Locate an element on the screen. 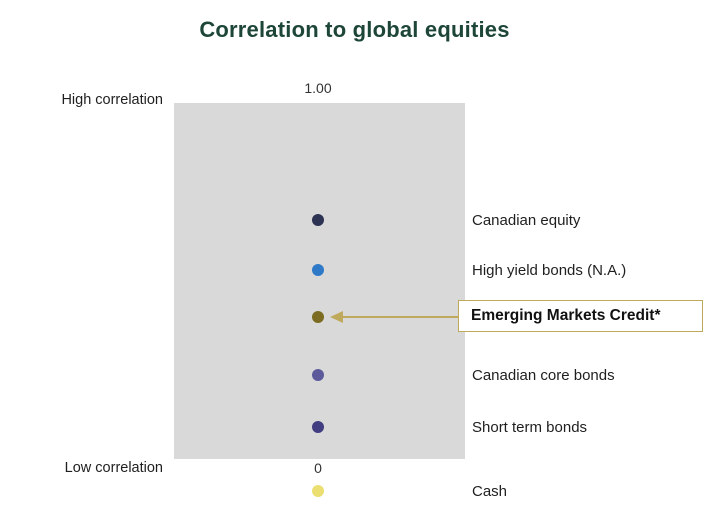 The width and height of the screenshot is (709, 512). axis-label-low-correlation: Low correlation is located at coordinates (113, 468).